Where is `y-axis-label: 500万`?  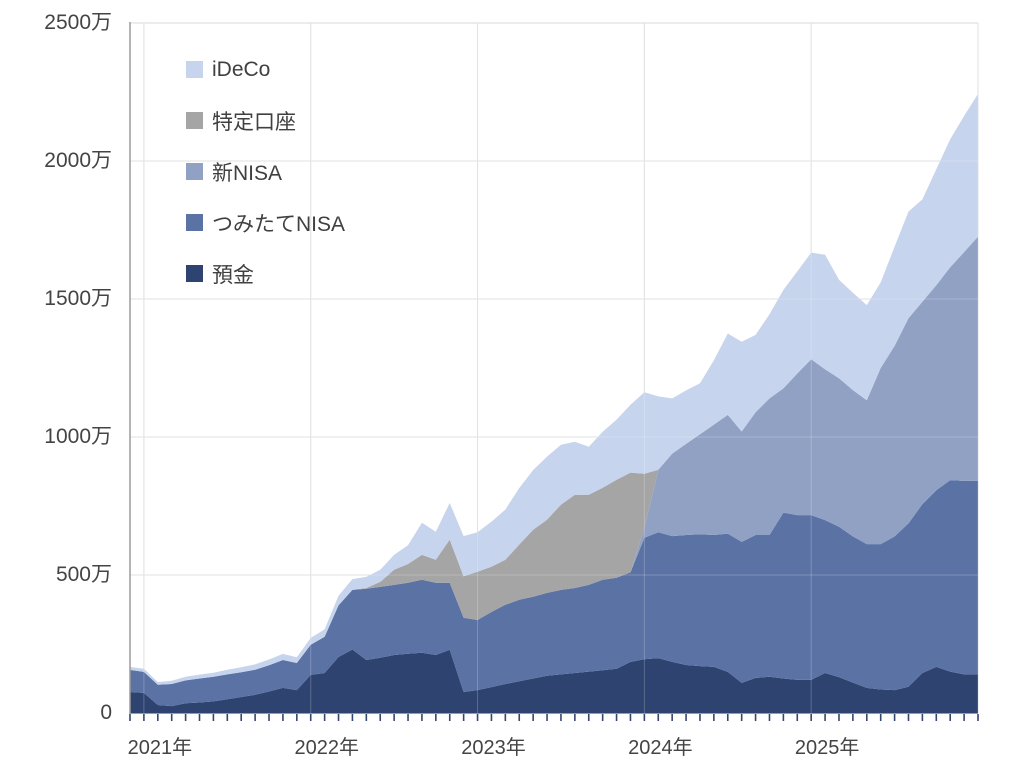 y-axis-label: 500万 is located at coordinates (83, 574).